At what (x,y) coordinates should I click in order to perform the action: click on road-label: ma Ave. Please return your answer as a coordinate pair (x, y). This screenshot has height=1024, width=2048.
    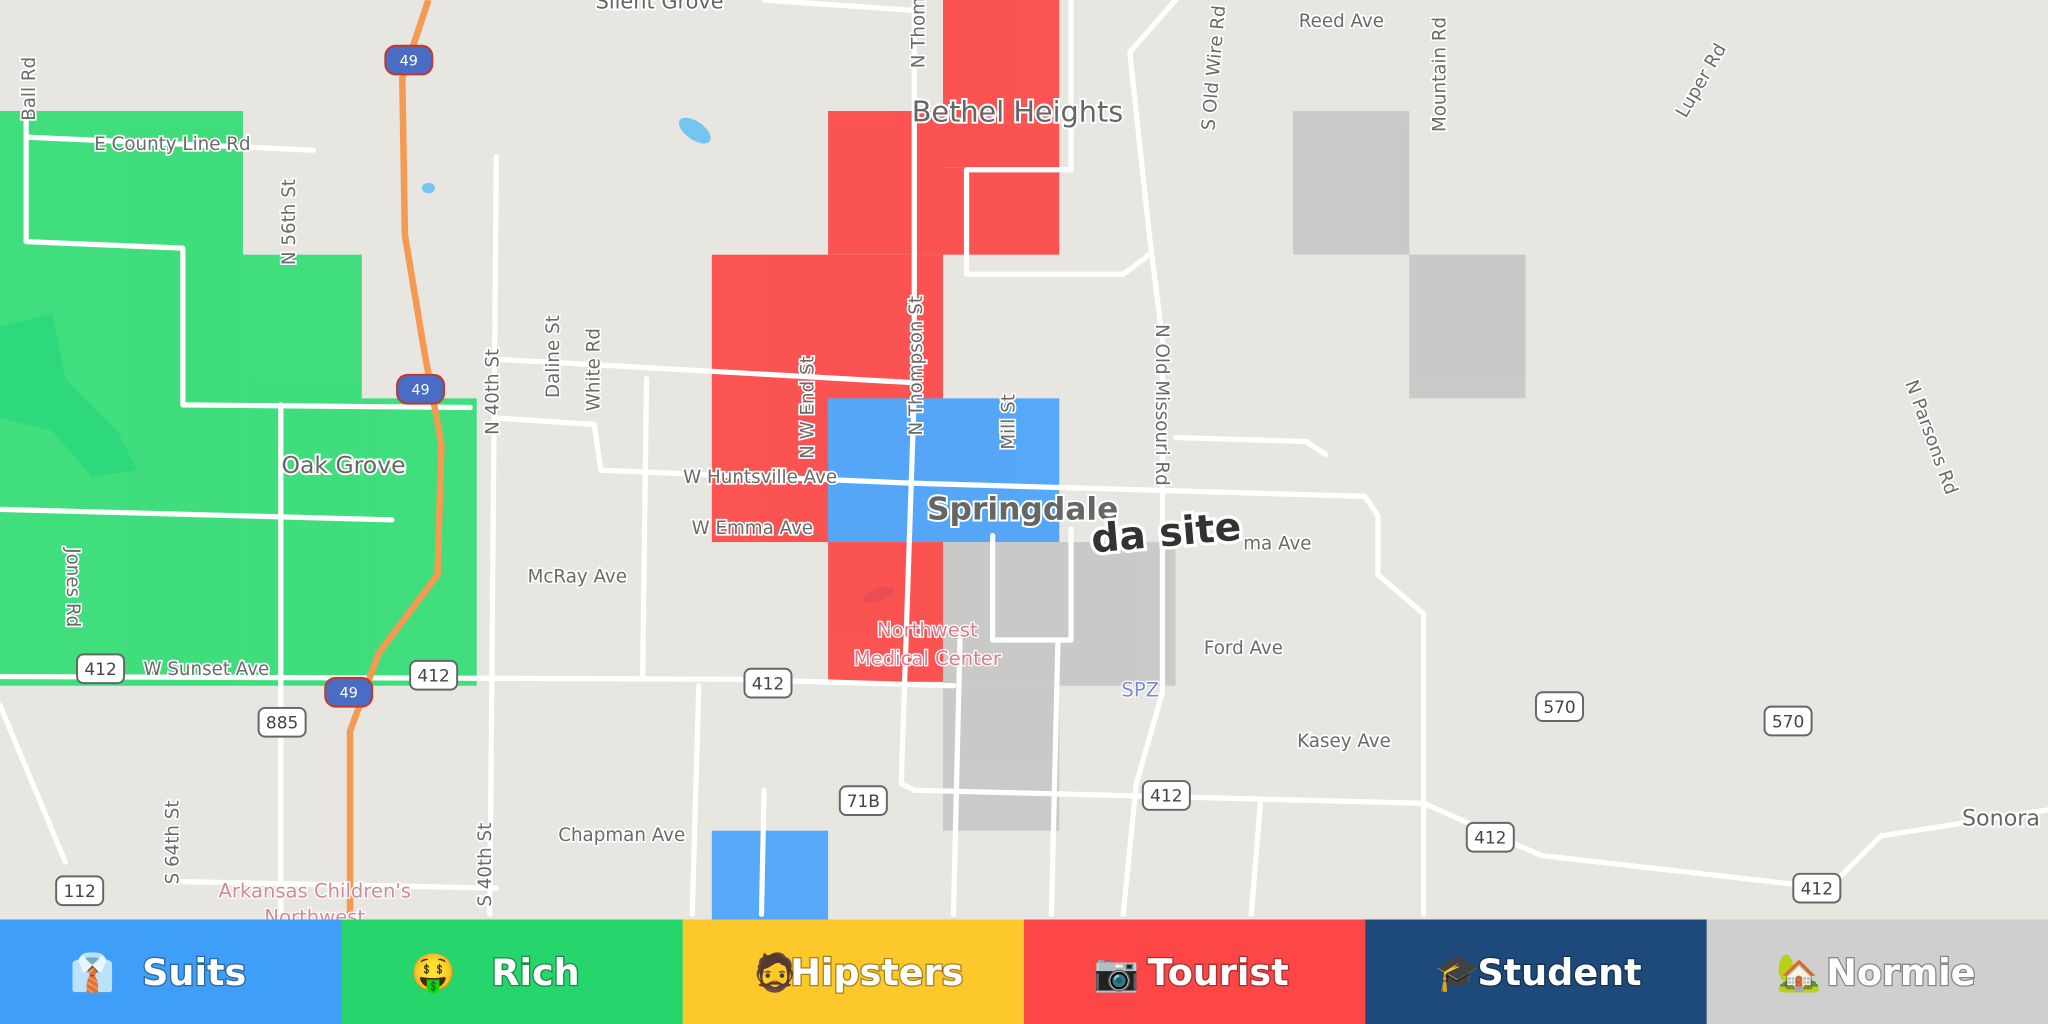
    Looking at the image, I should click on (1277, 544).